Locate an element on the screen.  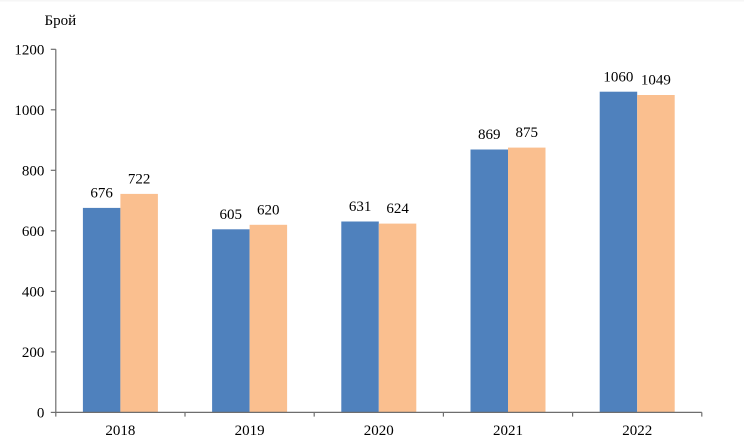
svg-text: 2020 is located at coordinates (379, 431).